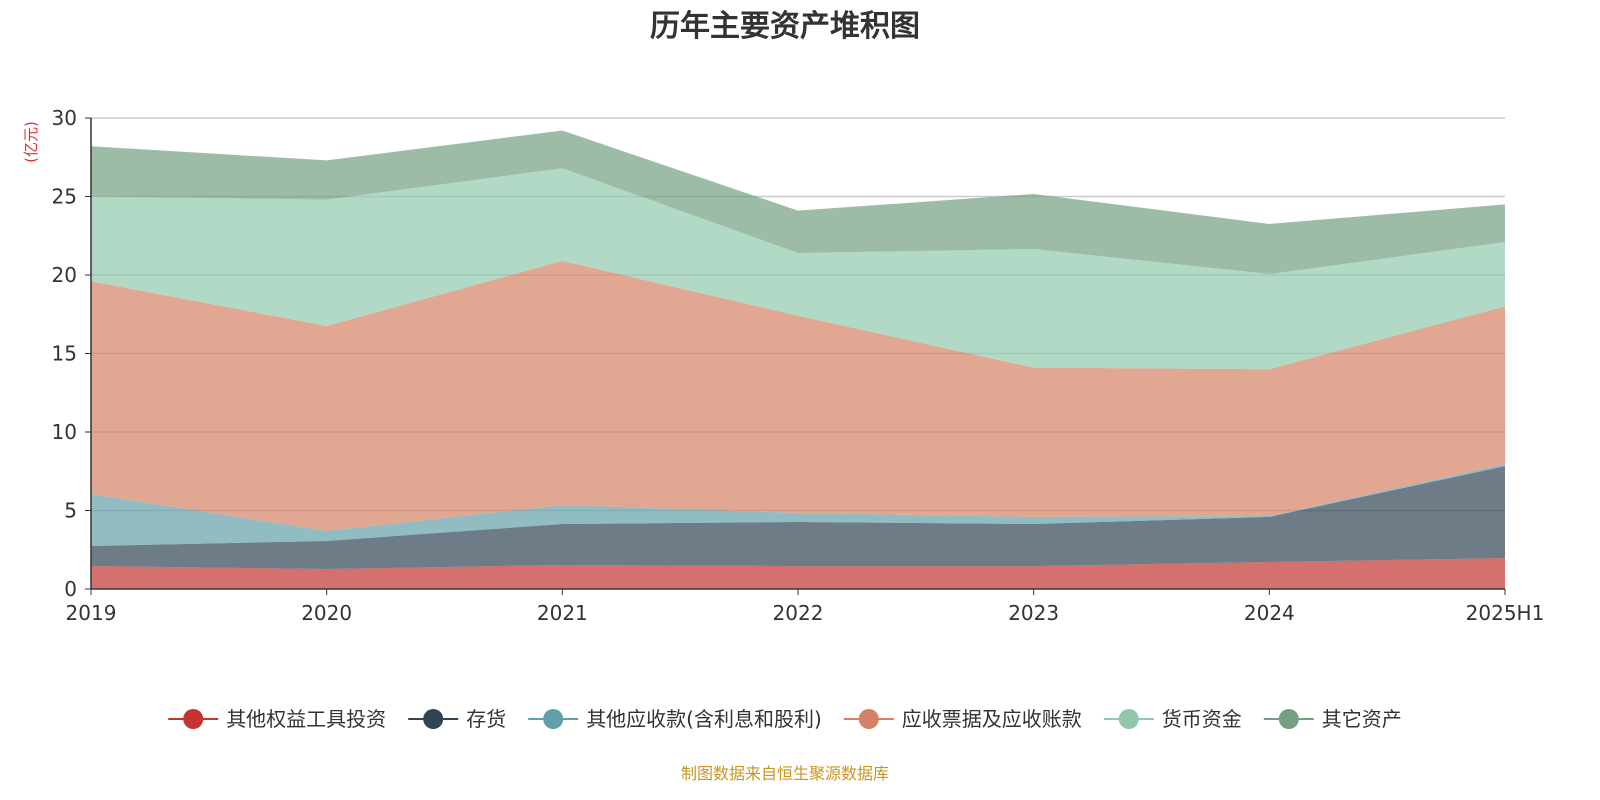 This screenshot has height=800, width=1600. Describe the element at coordinates (1269, 613) in the screenshot. I see `x-tick-label: 2024` at that location.